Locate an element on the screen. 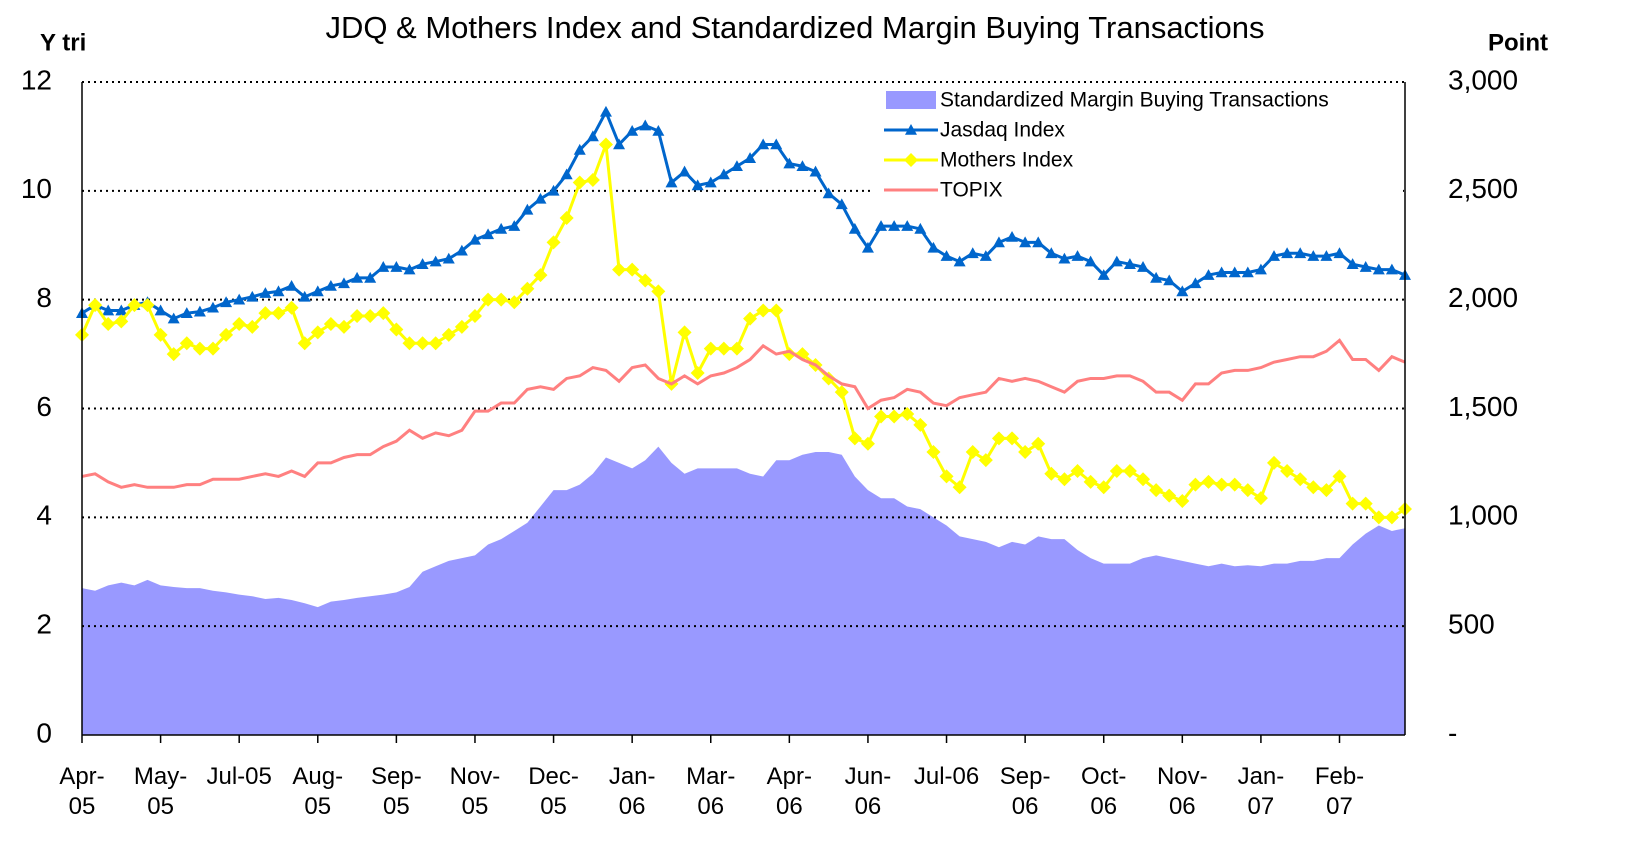 Image resolution: width=1637 pixels, height=864 pixels. x-tick-label: Jun-06 is located at coordinates (868, 791).